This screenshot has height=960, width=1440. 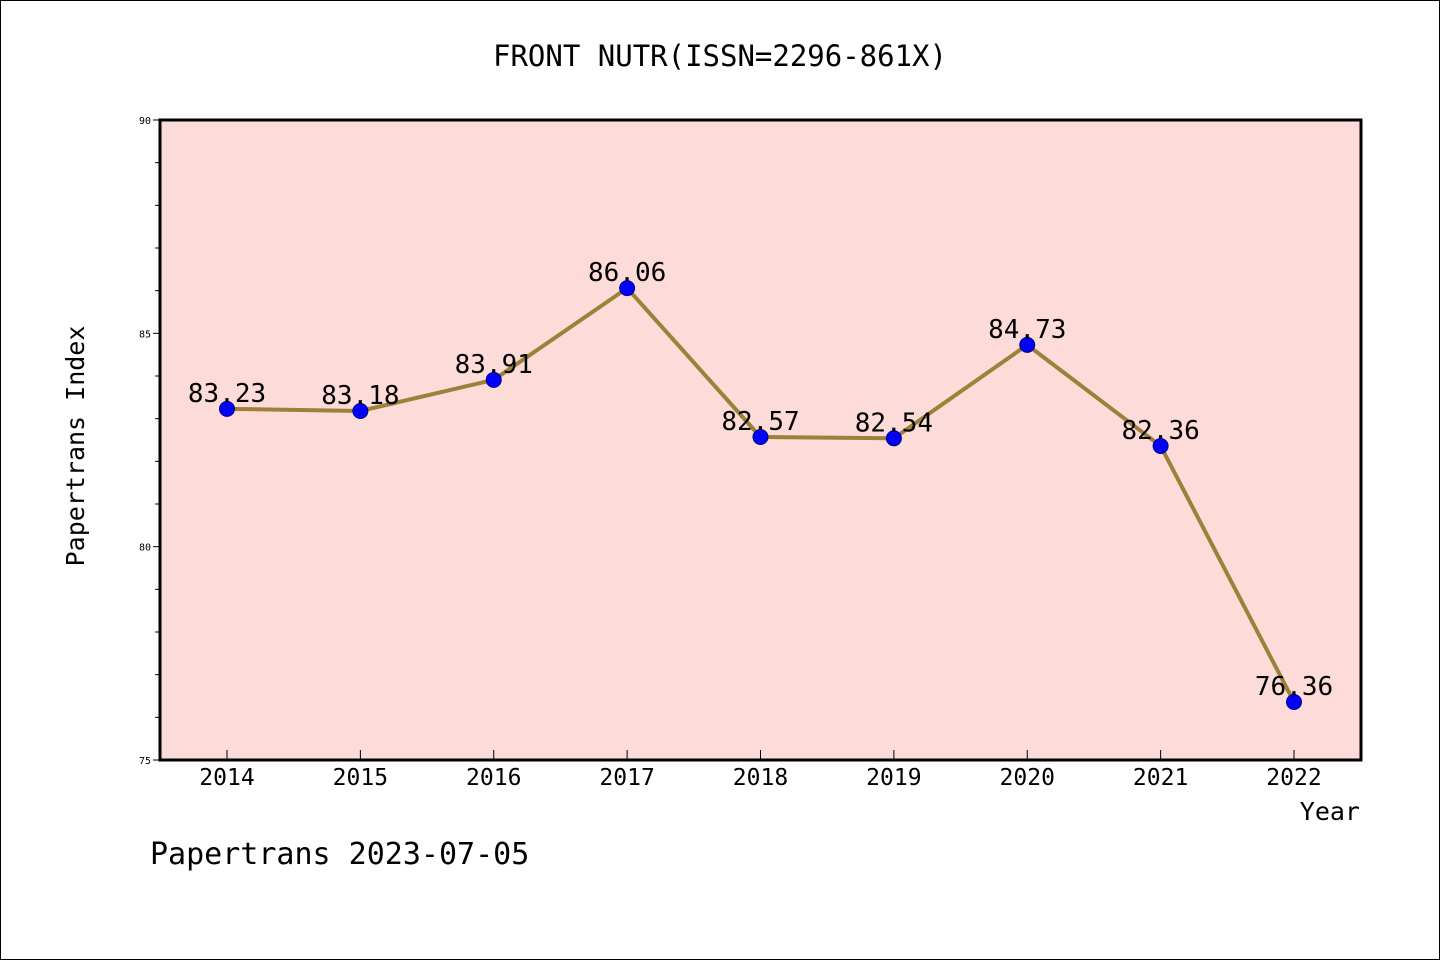 What do you see at coordinates (893, 778) in the screenshot?
I see `x-tick-label: 2019` at bounding box center [893, 778].